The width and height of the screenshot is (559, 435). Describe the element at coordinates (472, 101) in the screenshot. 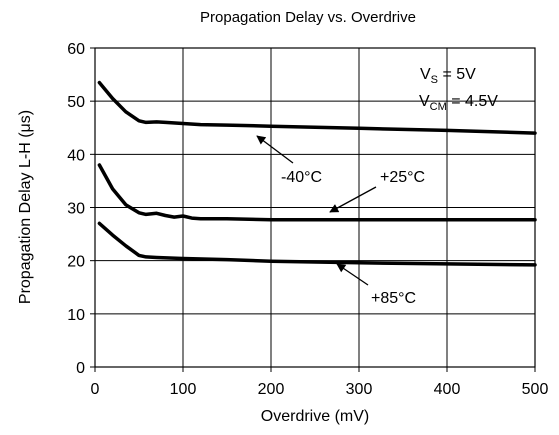

I see `vcm-value: = 4.5V` at that location.